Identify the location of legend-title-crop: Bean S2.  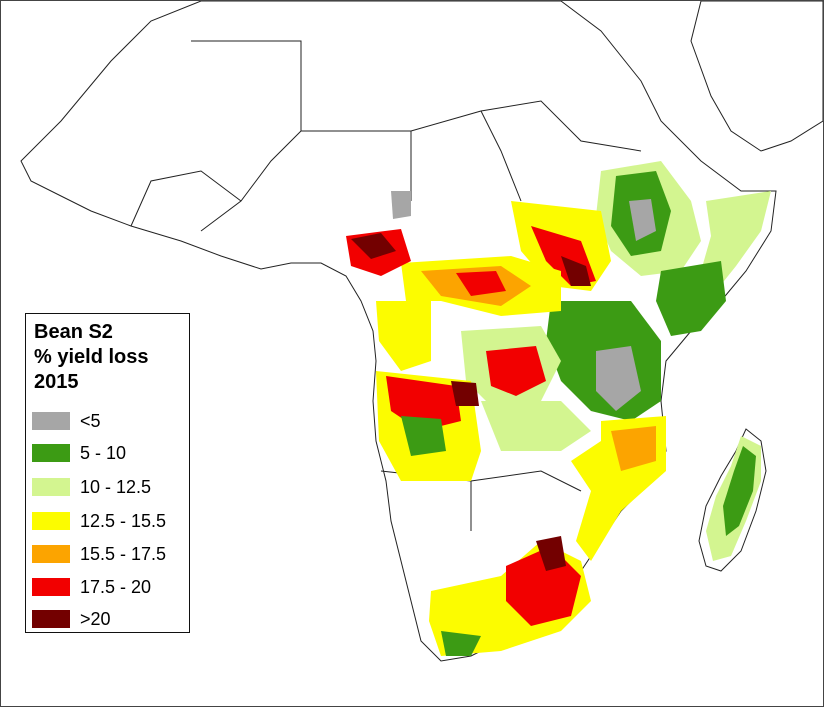
(73, 332).